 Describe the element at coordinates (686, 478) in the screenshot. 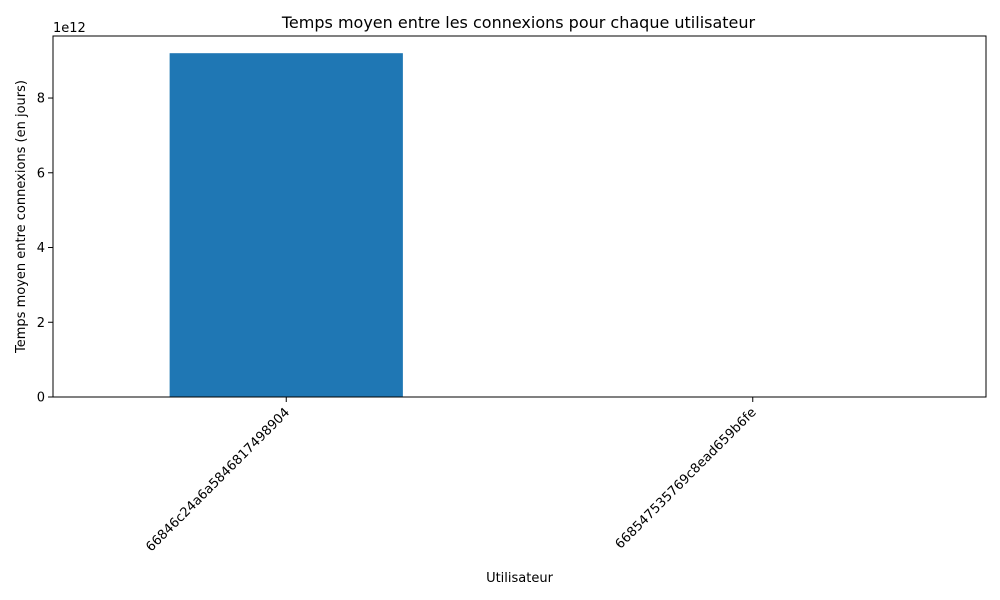

I see `x-tick-label: 668547535769c8ead659b6fe` at that location.